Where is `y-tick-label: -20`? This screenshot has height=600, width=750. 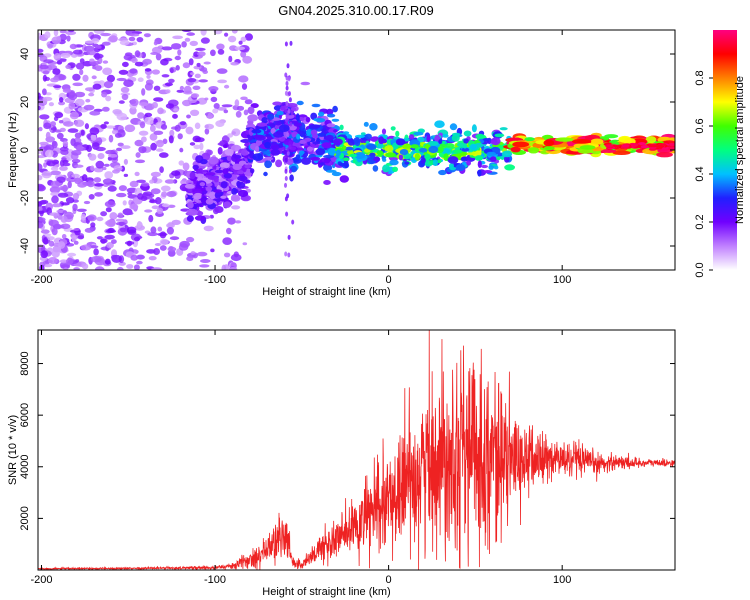 y-tick-label: -20 is located at coordinates (25, 198).